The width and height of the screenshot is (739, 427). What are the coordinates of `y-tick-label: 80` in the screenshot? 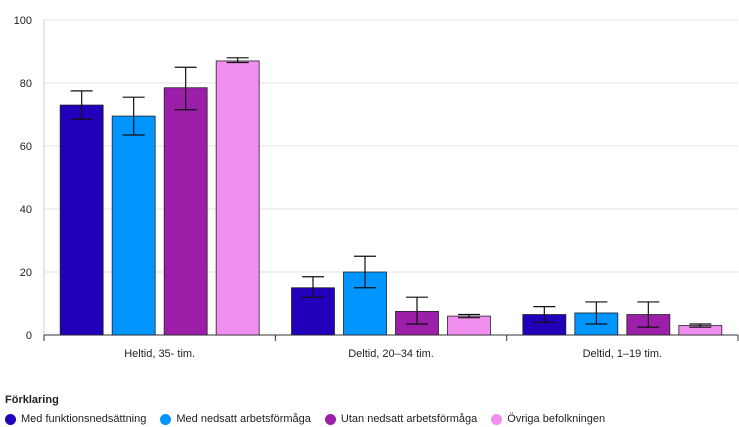 It's located at (26, 84).